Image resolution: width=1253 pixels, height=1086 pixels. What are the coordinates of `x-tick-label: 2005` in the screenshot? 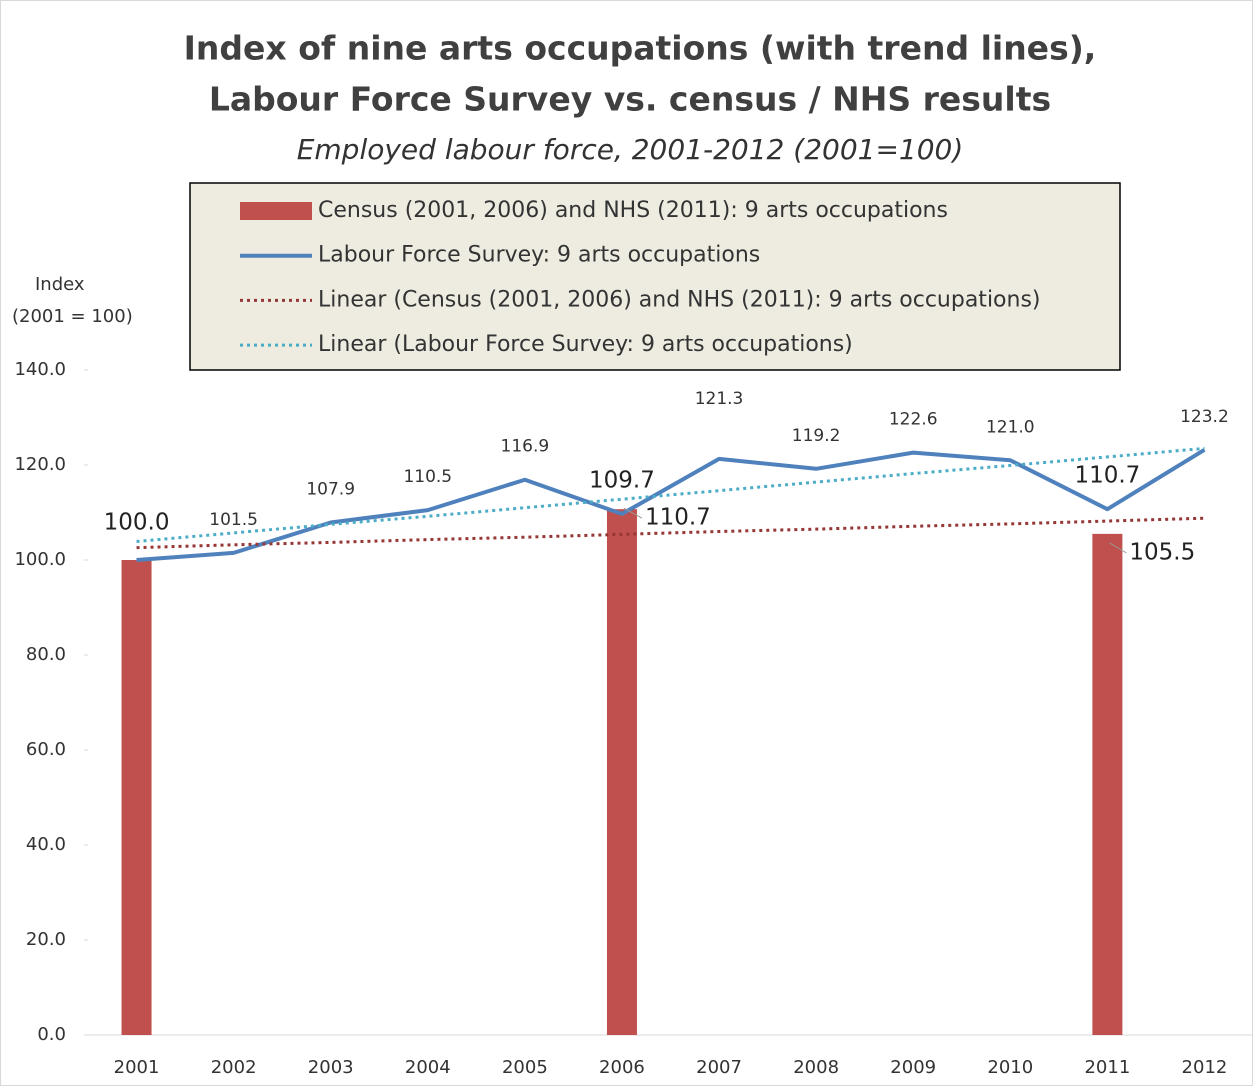 It's located at (525, 1067).